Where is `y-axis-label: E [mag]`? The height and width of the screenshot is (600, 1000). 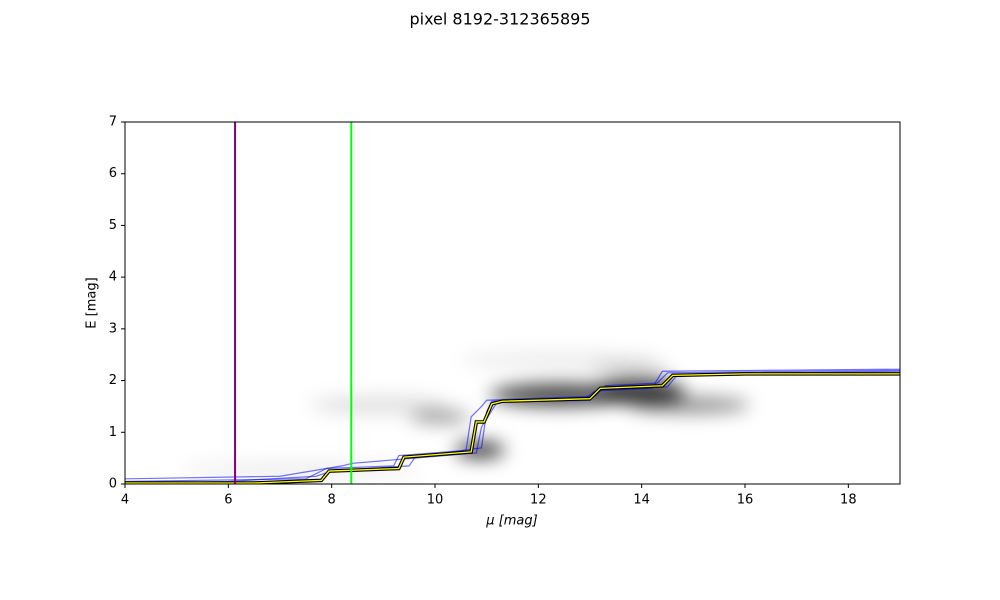
y-axis-label: E [mag] is located at coordinates (92, 302).